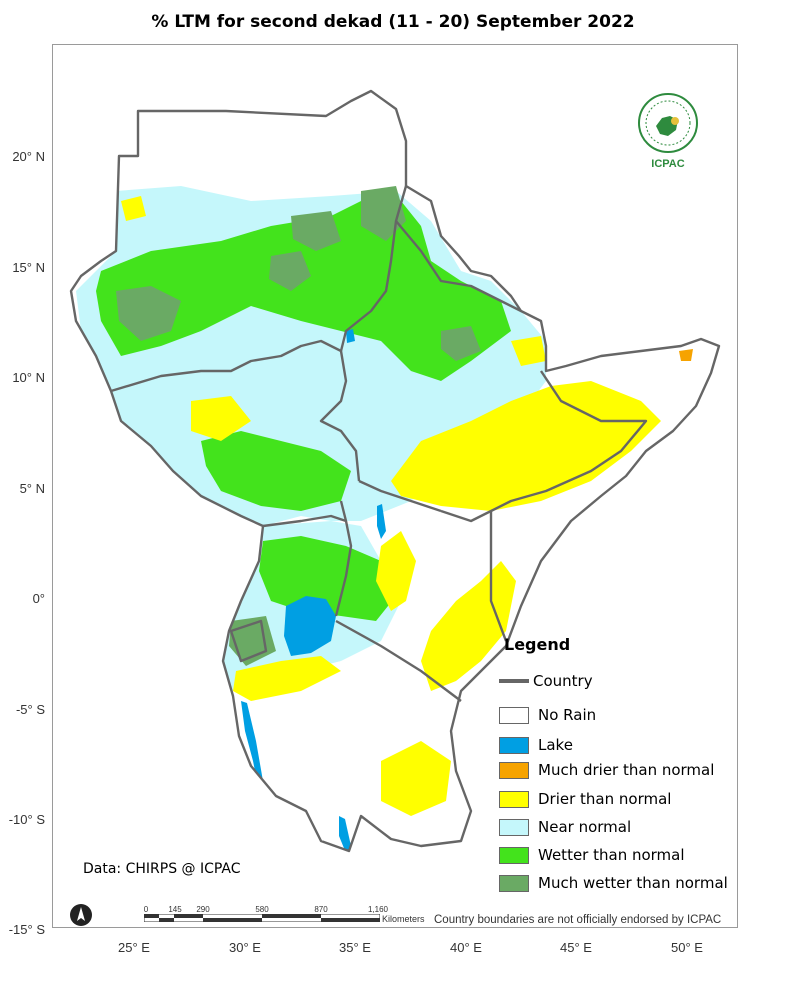 The height and width of the screenshot is (981, 786). I want to click on igad-icpac-logo: ICPAC, so click(668, 131).